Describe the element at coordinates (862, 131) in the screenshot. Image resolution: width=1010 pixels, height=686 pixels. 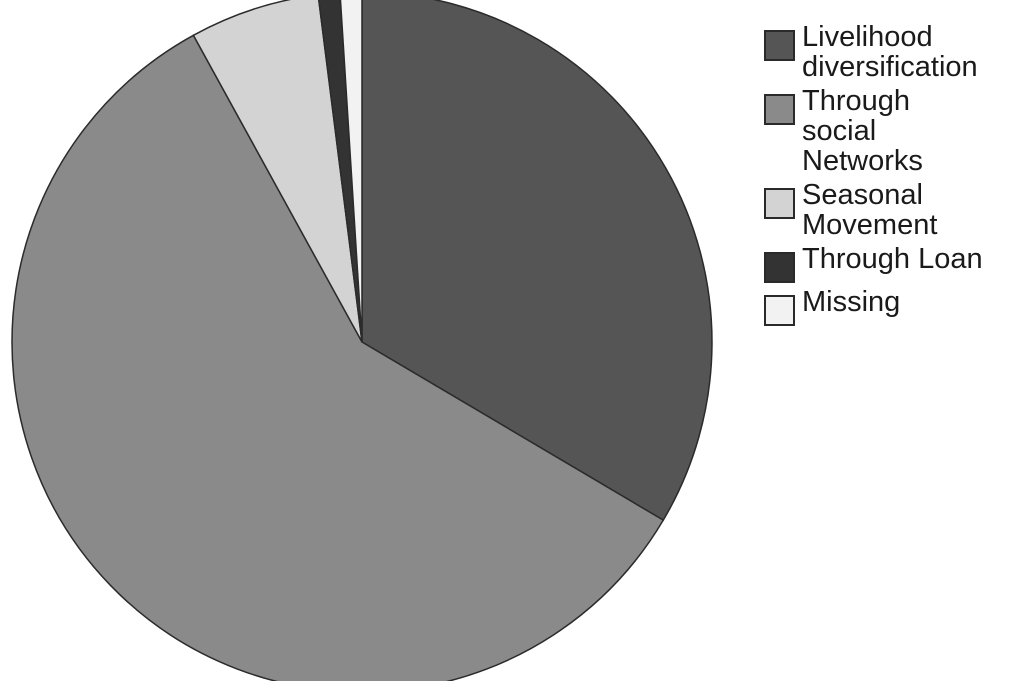
I see `legend-label: Through social Networks` at that location.